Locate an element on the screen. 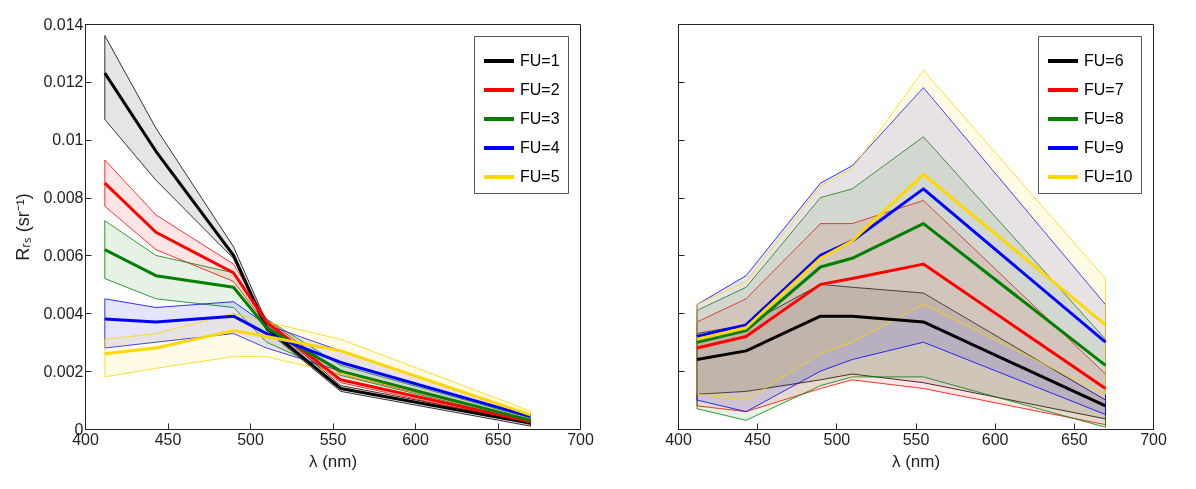 Image resolution: width=1196 pixels, height=489 pixels. y-tick-label: 0.004 is located at coordinates (63, 313).